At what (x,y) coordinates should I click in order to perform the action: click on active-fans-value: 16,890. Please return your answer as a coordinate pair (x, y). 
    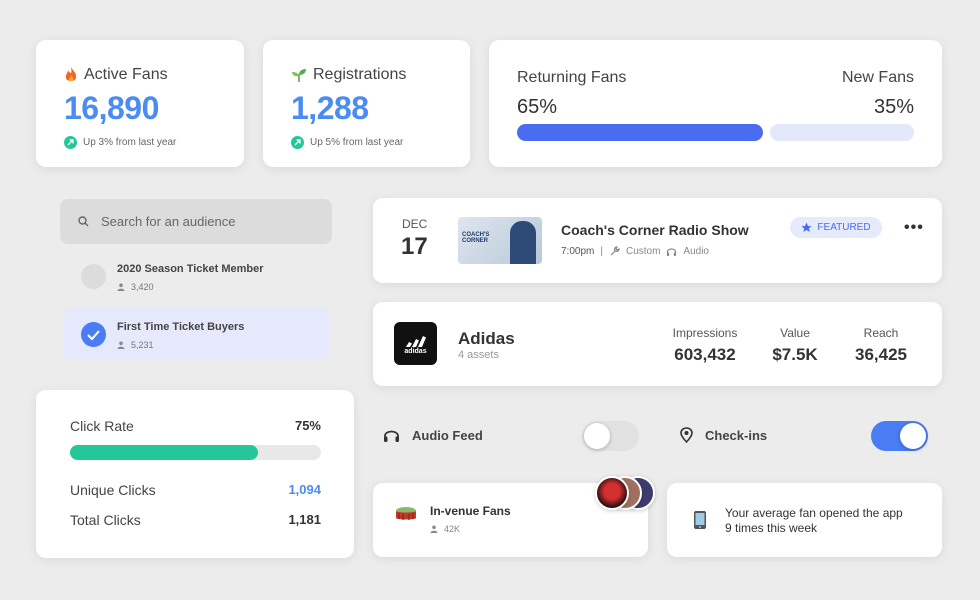
    Looking at the image, I should click on (111, 108).